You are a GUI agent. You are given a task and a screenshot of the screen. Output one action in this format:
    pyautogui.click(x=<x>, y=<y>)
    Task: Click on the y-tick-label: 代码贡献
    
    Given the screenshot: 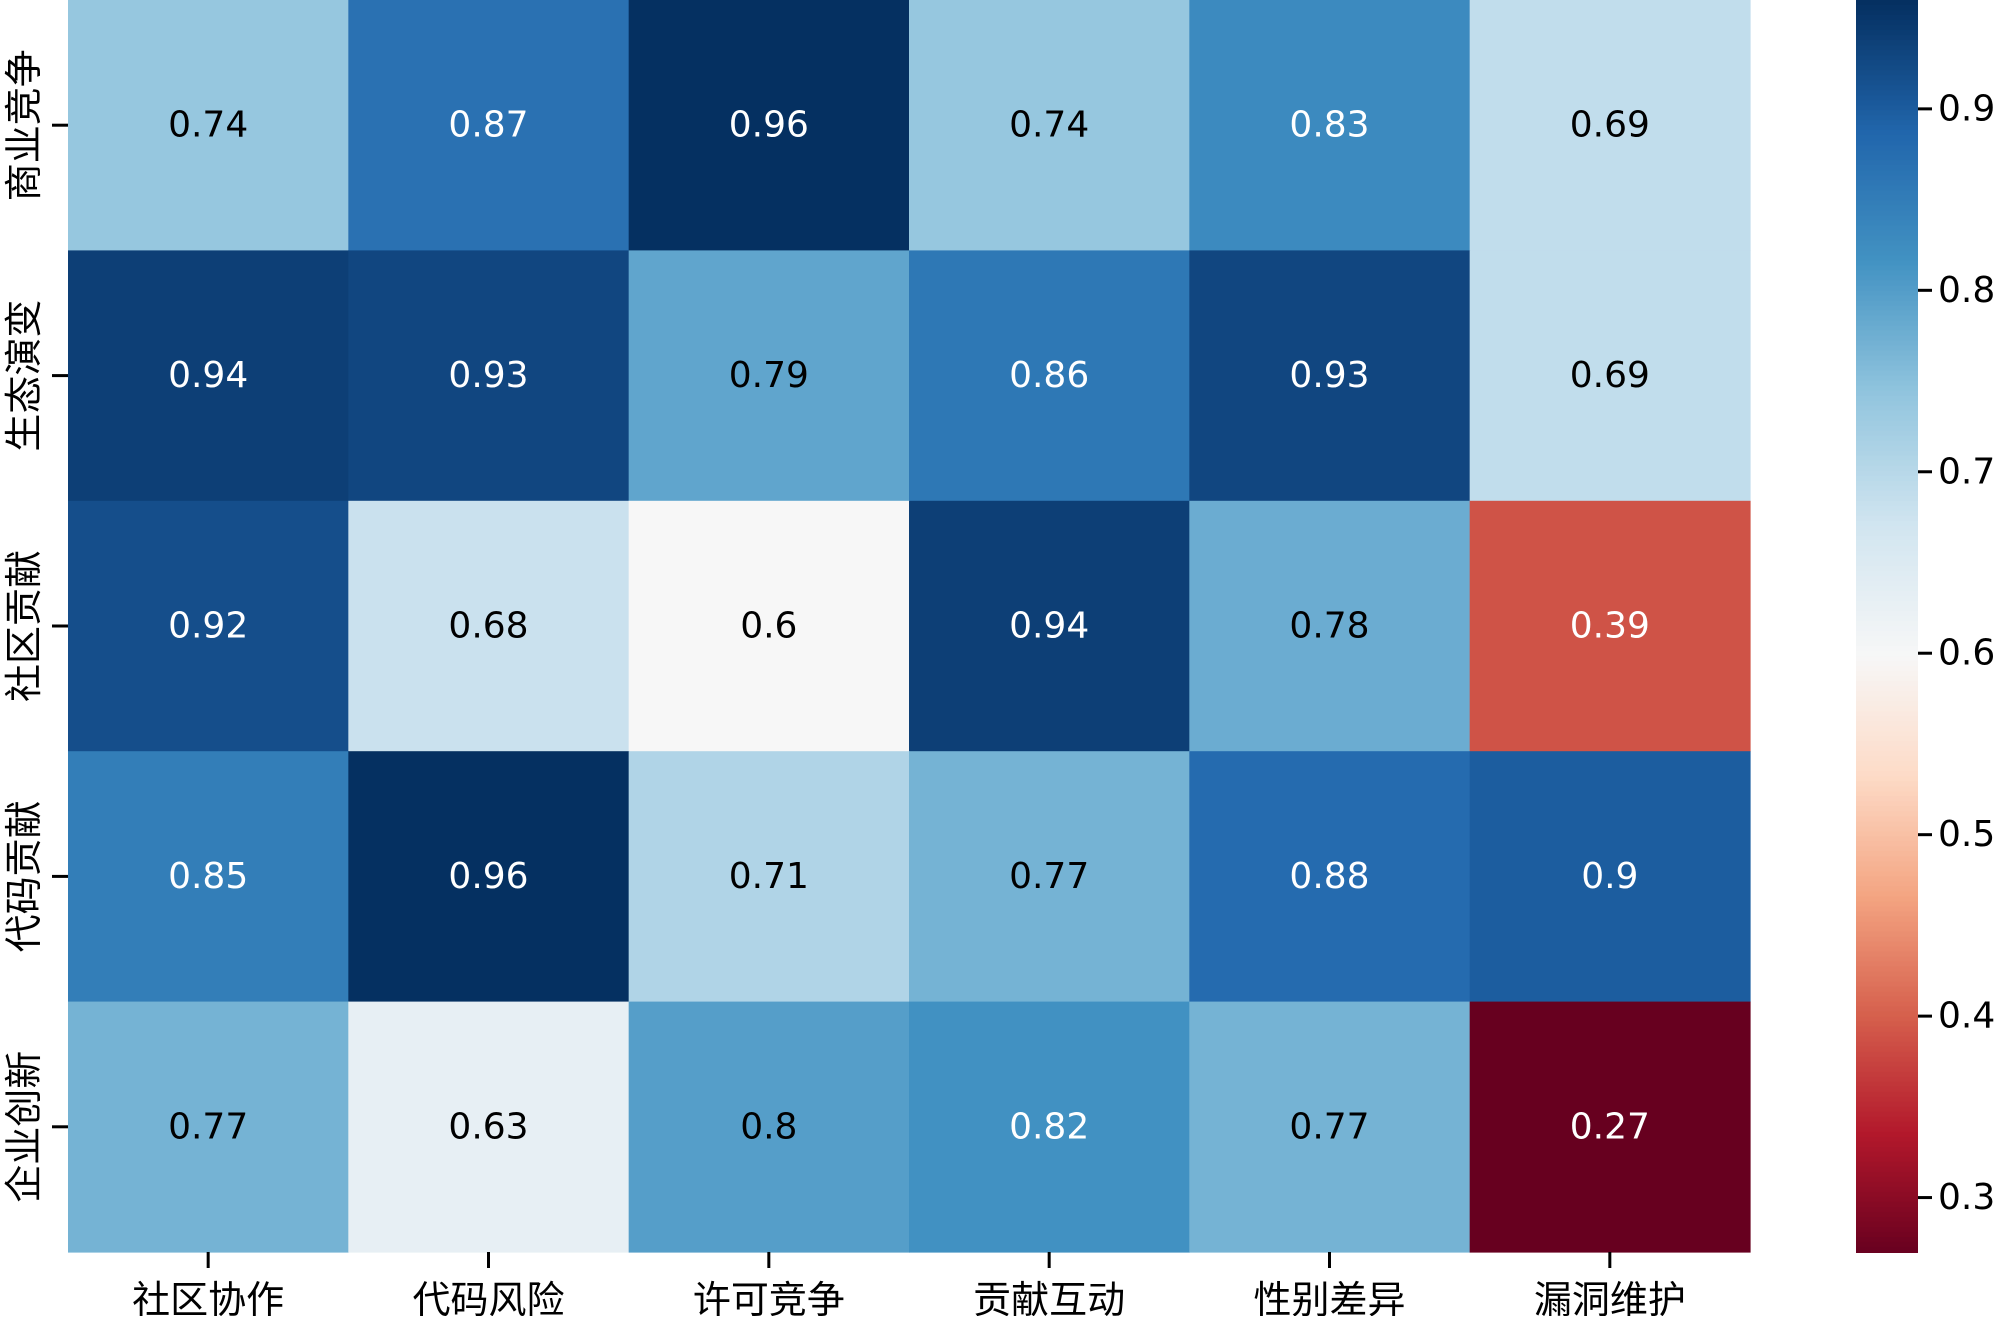 What is the action you would take?
    pyautogui.click(x=24, y=876)
    